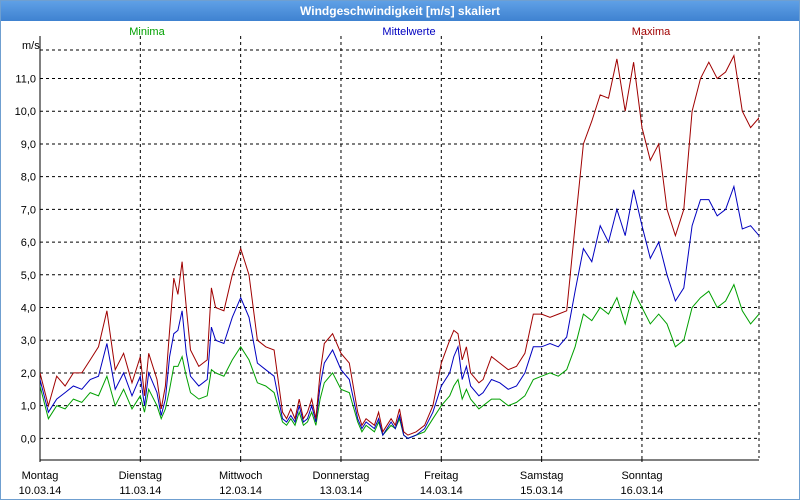 The height and width of the screenshot is (500, 800). Describe the element at coordinates (240, 491) in the screenshot. I see `x-tick-label-date: 12.03.14` at that location.